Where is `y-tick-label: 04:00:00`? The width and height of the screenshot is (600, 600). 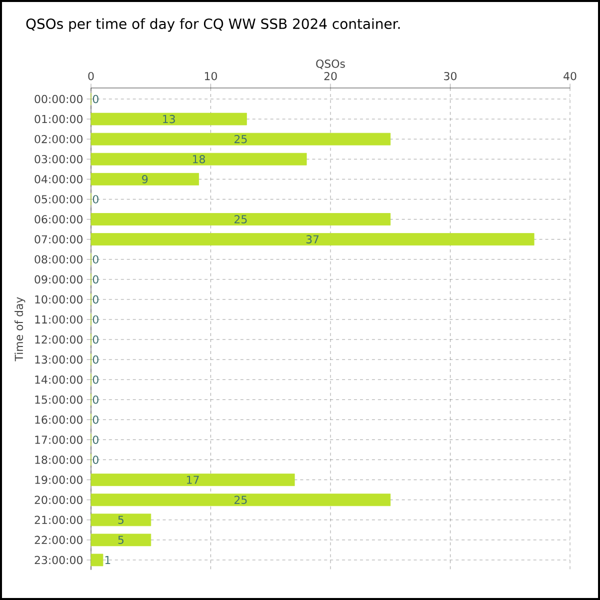 y-tick-label: 04:00:00 is located at coordinates (58, 179).